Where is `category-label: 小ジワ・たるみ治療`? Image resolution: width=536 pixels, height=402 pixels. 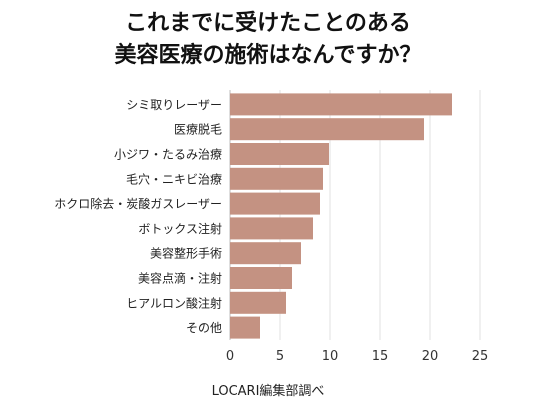 category-label: 小ジワ・たるみ治療 is located at coordinates (168, 155).